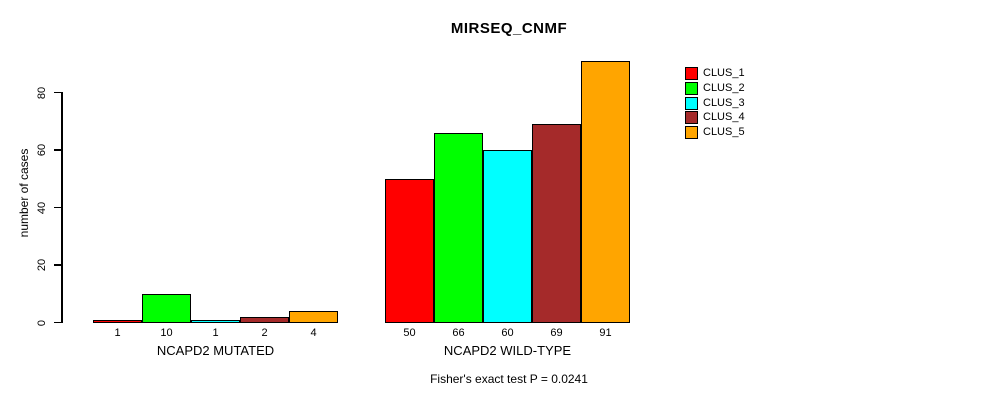  Describe the element at coordinates (409, 333) in the screenshot. I see `bar-value-label-clus_1-wild-type: 50` at that location.